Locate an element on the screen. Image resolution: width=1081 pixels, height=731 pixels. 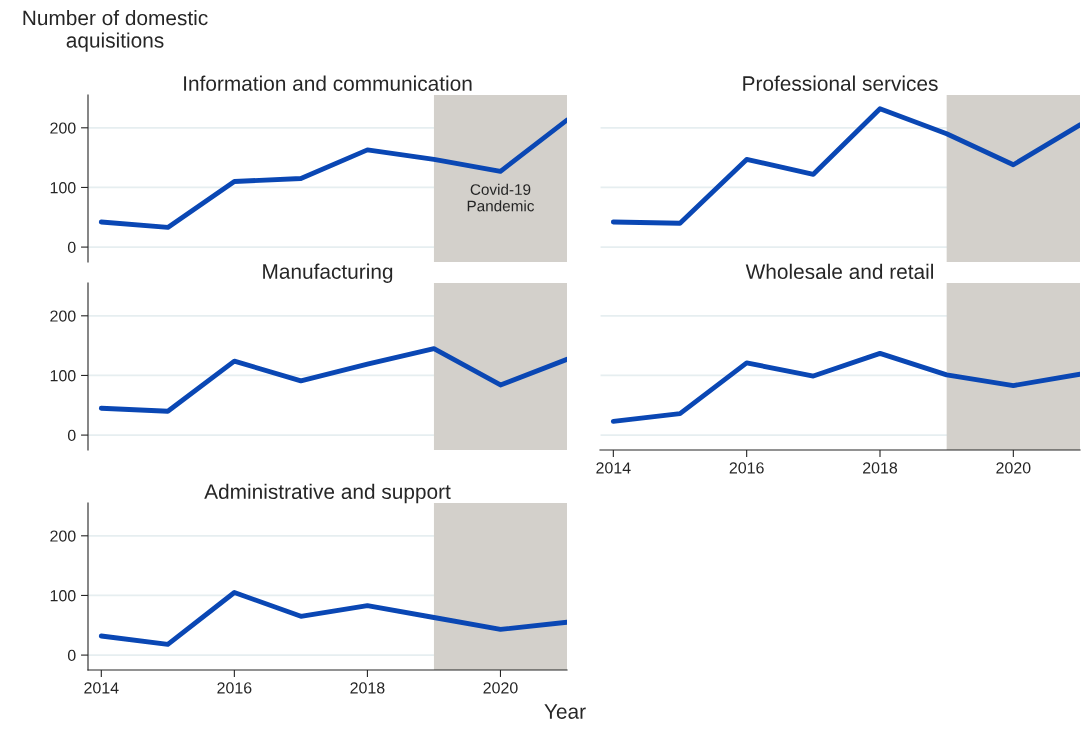
y-axis-title: Number of domestic aquisitions is located at coordinates (115, 31).